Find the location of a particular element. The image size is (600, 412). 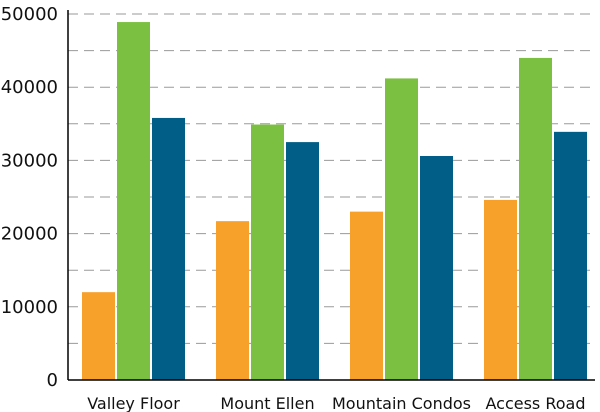

x-category-label: Valley Floor is located at coordinates (133, 403).